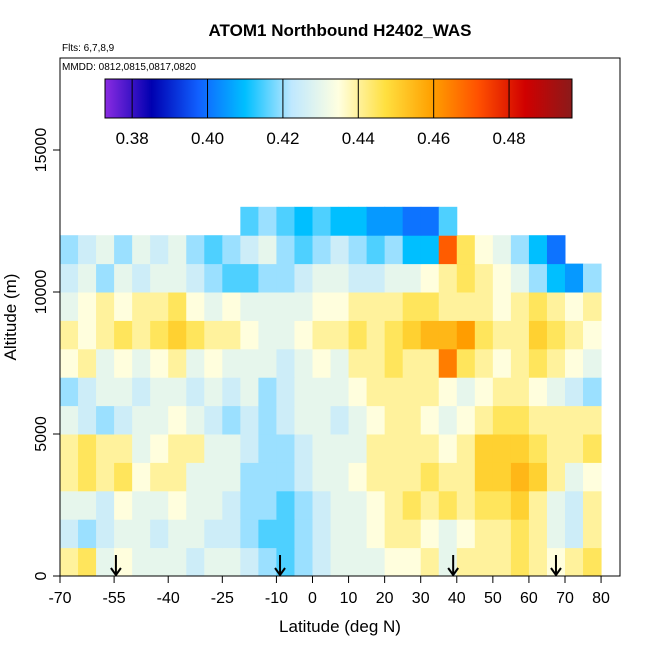 The height and width of the screenshot is (655, 650). I want to click on x-tick-label: 20, so click(385, 598).